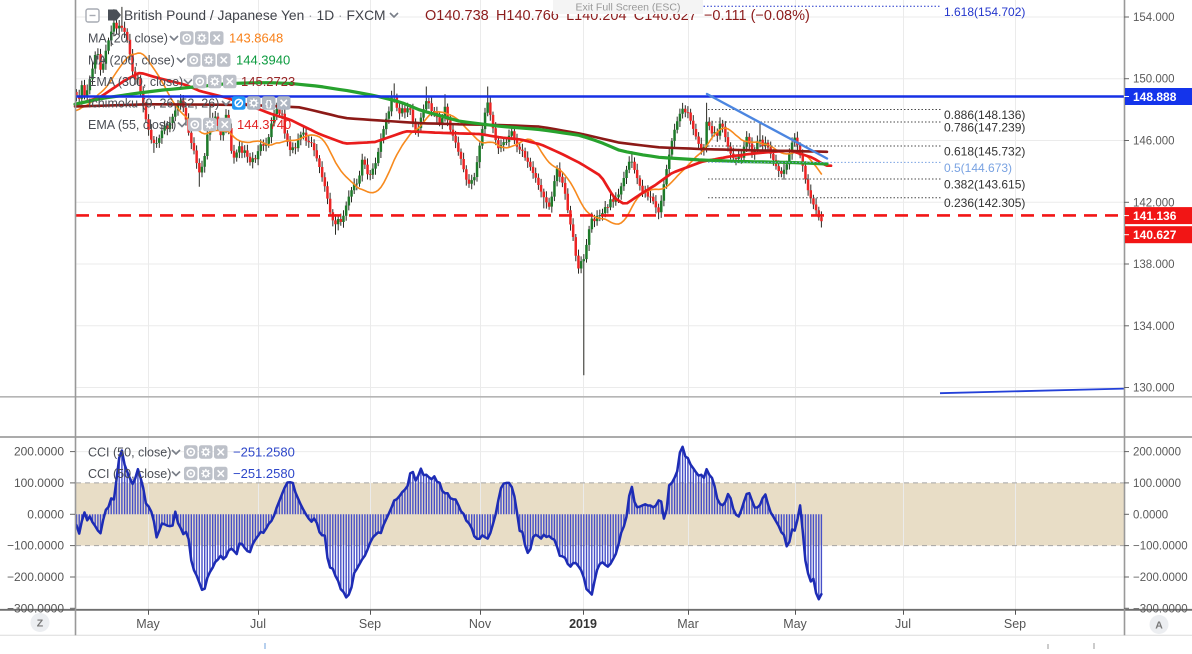  What do you see at coordinates (984, 128) in the screenshot?
I see `svg-text: 0.786(147.239)` at bounding box center [984, 128].